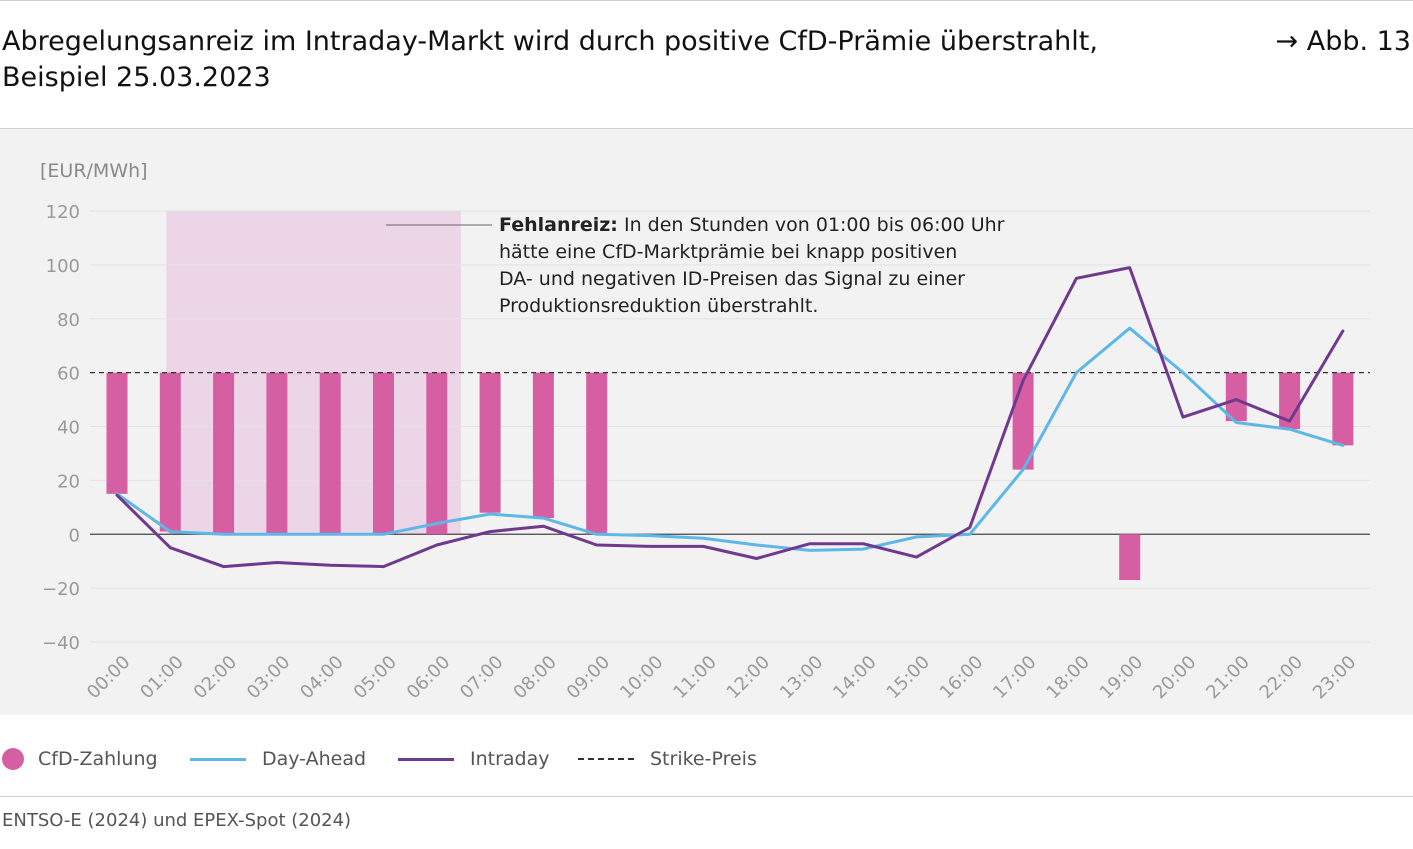 The image size is (1413, 849). What do you see at coordinates (558, 225) in the screenshot?
I see `annotation-bold: Fehlanreiz:` at bounding box center [558, 225].